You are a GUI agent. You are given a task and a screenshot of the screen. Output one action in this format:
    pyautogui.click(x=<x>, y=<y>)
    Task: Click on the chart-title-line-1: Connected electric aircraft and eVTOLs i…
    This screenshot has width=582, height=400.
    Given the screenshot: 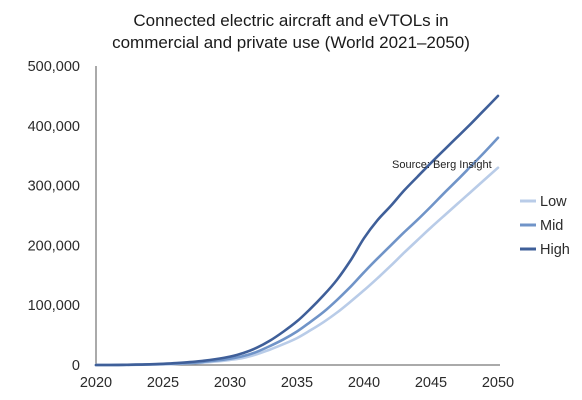 What is the action you would take?
    pyautogui.click(x=290, y=20)
    